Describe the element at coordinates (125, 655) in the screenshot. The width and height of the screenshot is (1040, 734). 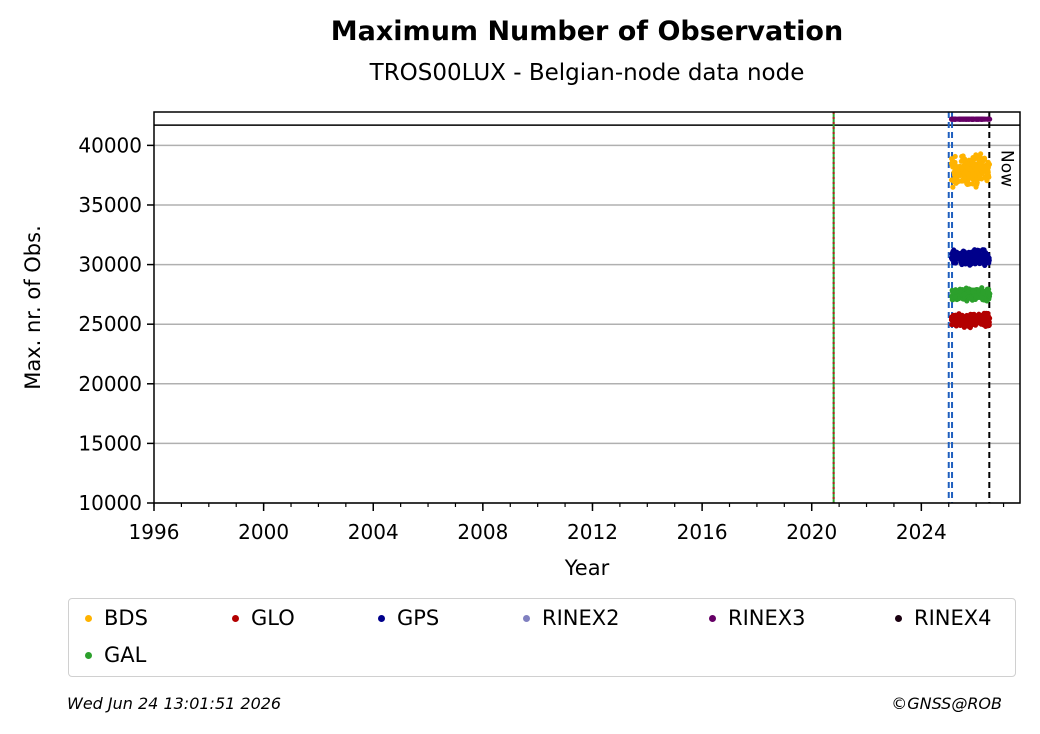
I see `legend-label: GAL` at that location.